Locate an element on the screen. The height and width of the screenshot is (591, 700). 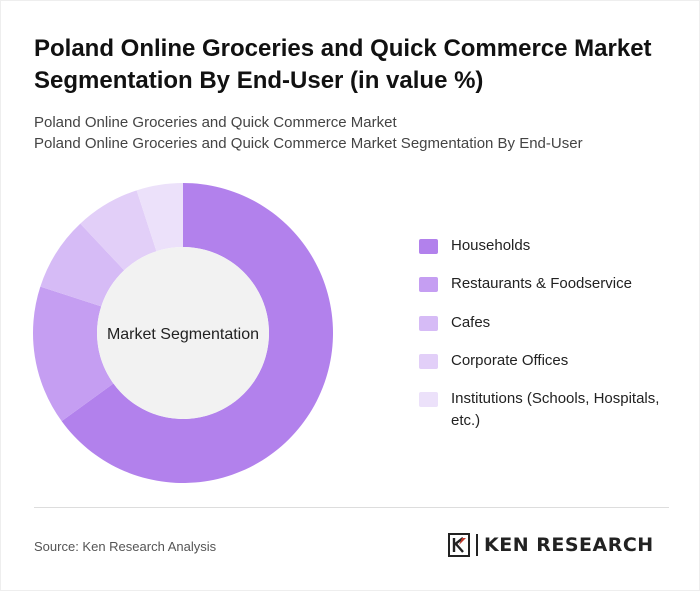
logo-text: KEN RESEARCH is located at coordinates (569, 545).